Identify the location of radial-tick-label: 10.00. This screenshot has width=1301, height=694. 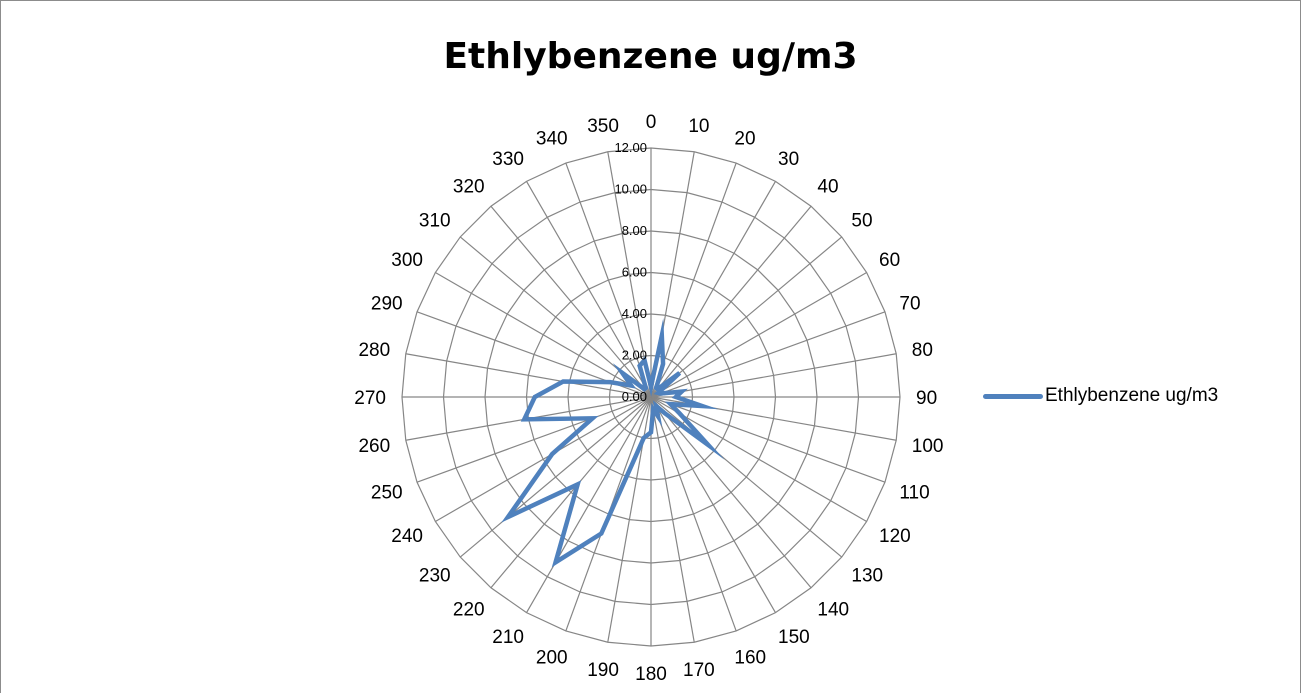
(630, 189).